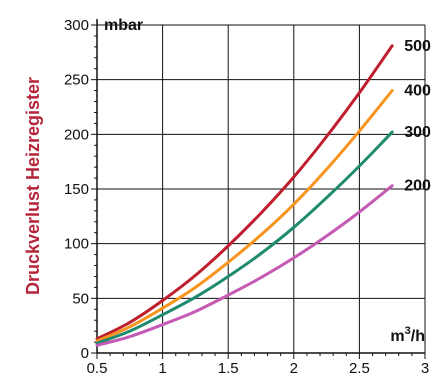  Describe the element at coordinates (76, 244) in the screenshot. I see `y-tick-label: 100` at that location.